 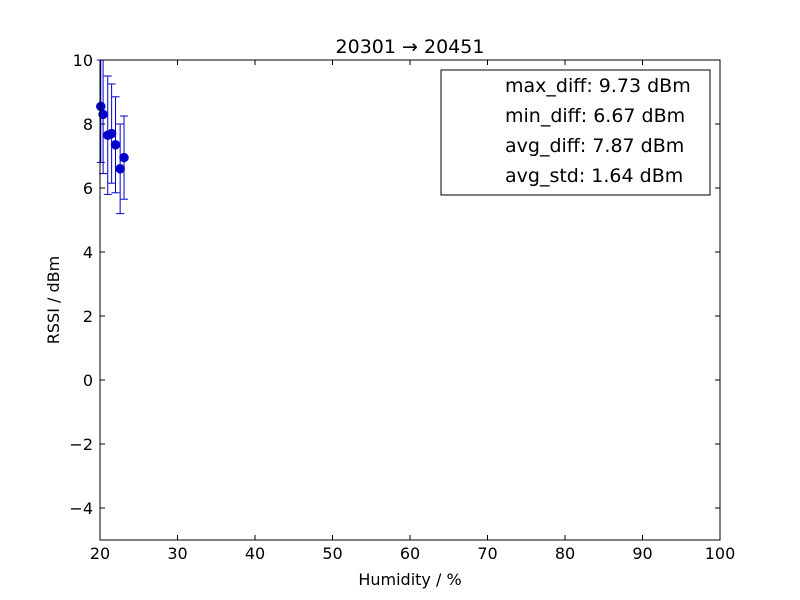 What do you see at coordinates (409, 579) in the screenshot?
I see `x-axis-label: Humidity / %` at bounding box center [409, 579].